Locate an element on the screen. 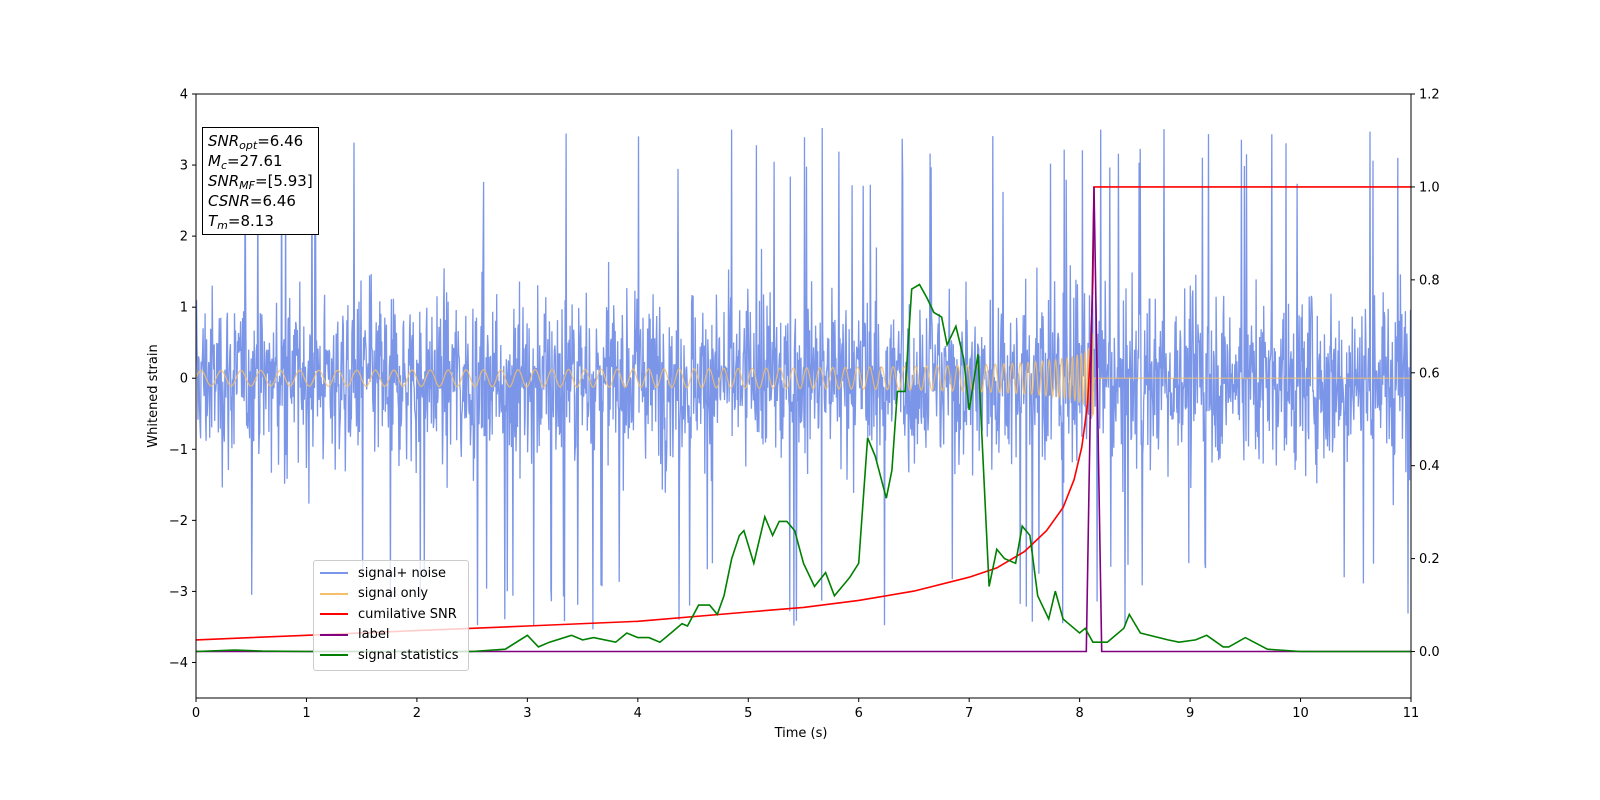 The image size is (1600, 800). y-left-tick-label: 0 is located at coordinates (184, 379).